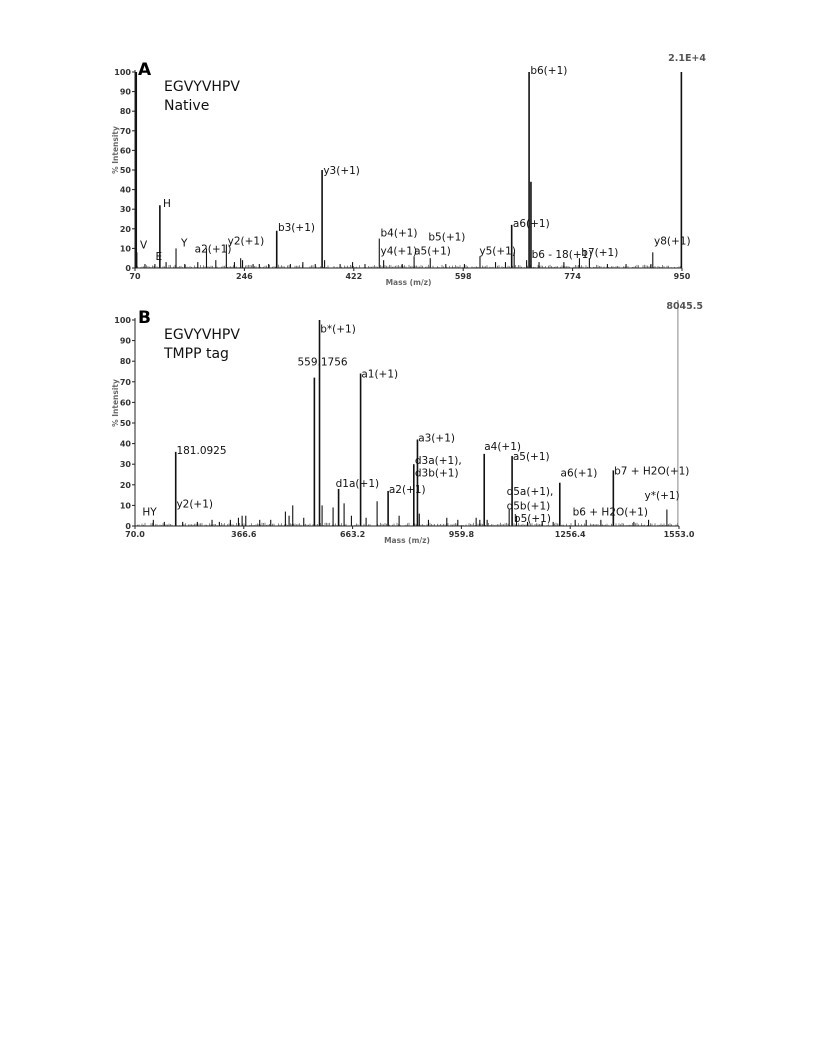 This screenshot has height=1056, width=816. I want to click on peak-label: y8(+1), so click(672, 241).